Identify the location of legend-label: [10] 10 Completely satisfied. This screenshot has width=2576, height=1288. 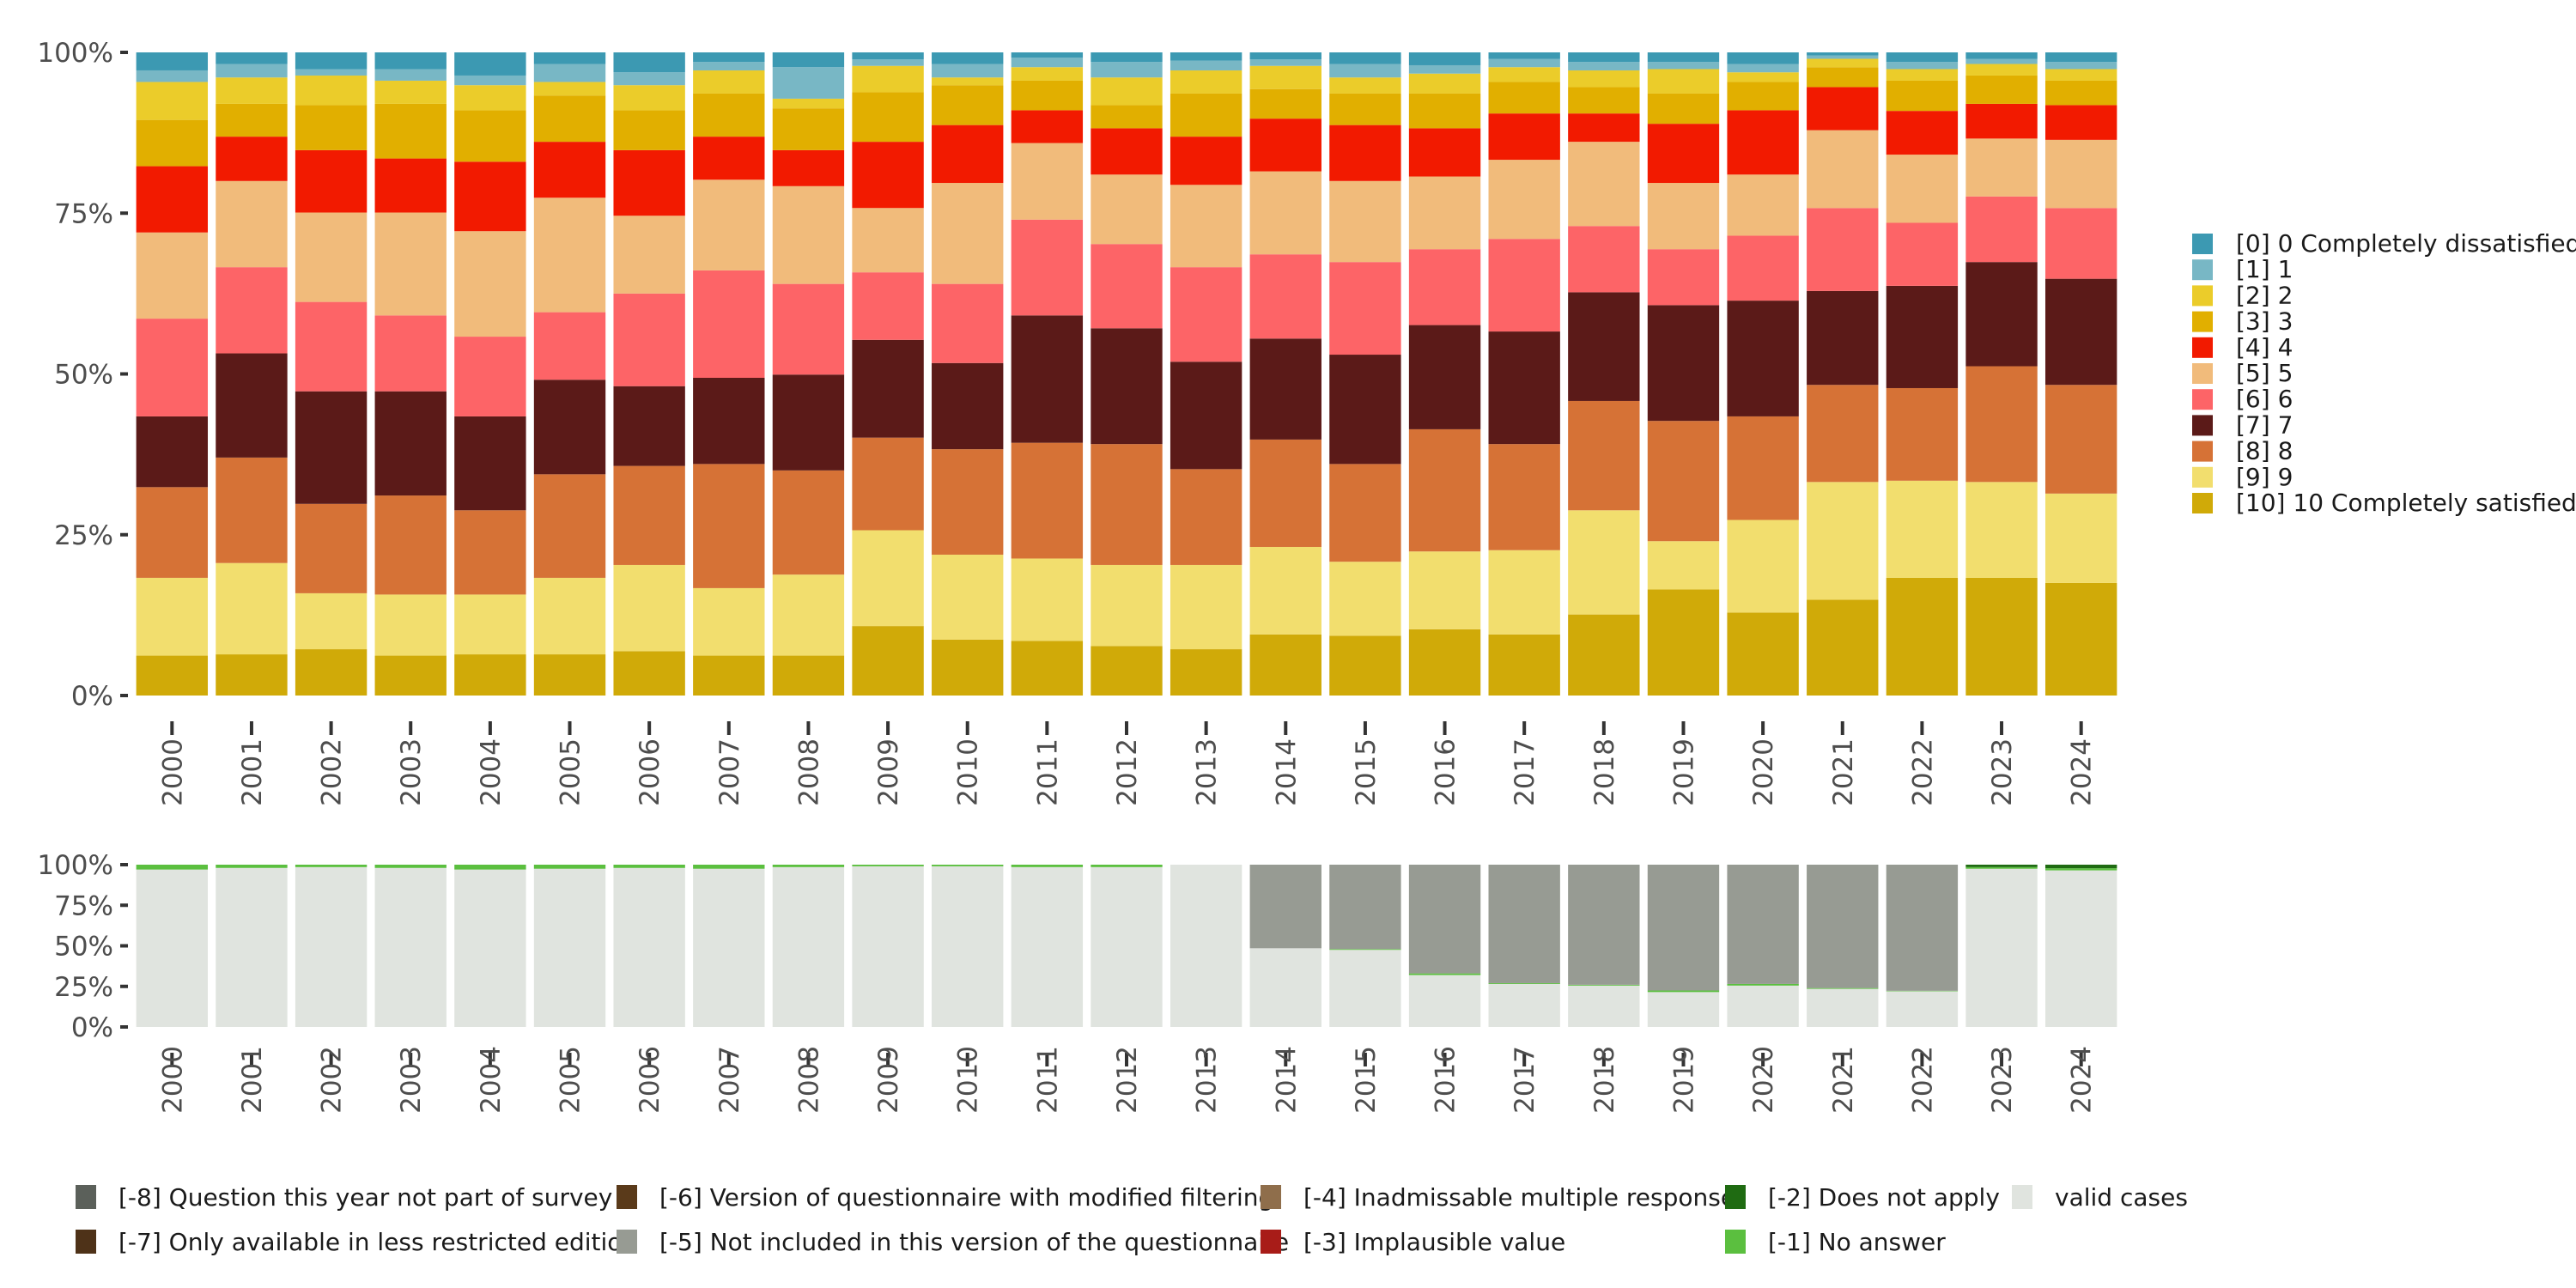
(2406, 503).